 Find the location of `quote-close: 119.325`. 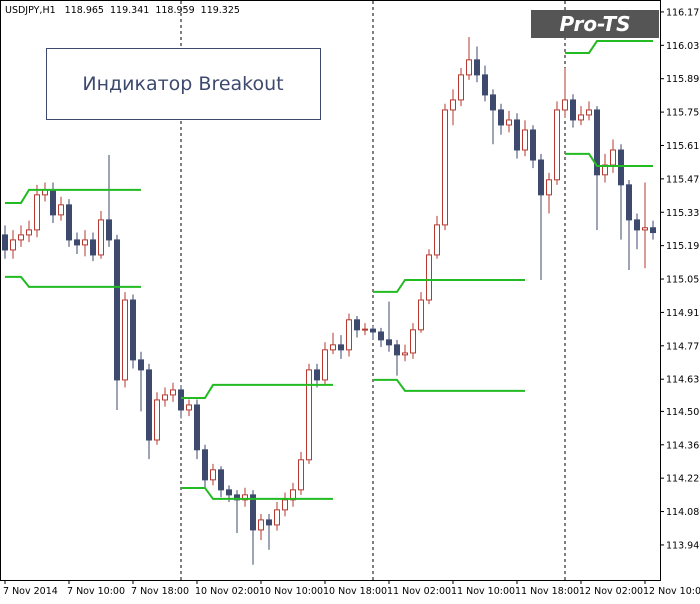

quote-close: 119.325 is located at coordinates (220, 10).